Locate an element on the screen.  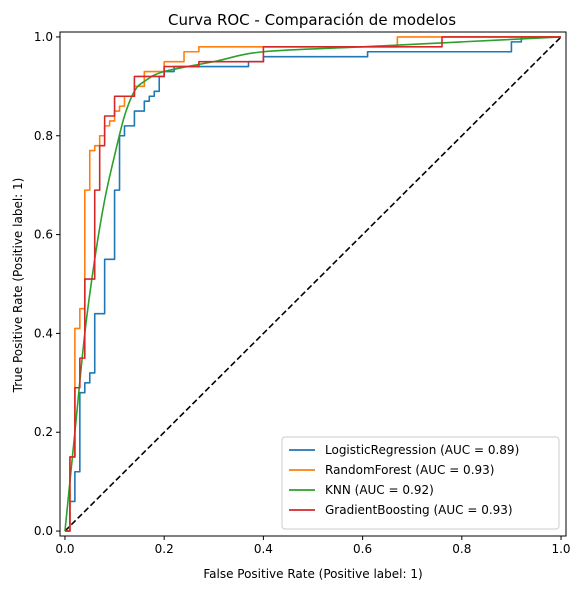
chart-title: Curva ROC - Comparación de modelos is located at coordinates (312, 20).